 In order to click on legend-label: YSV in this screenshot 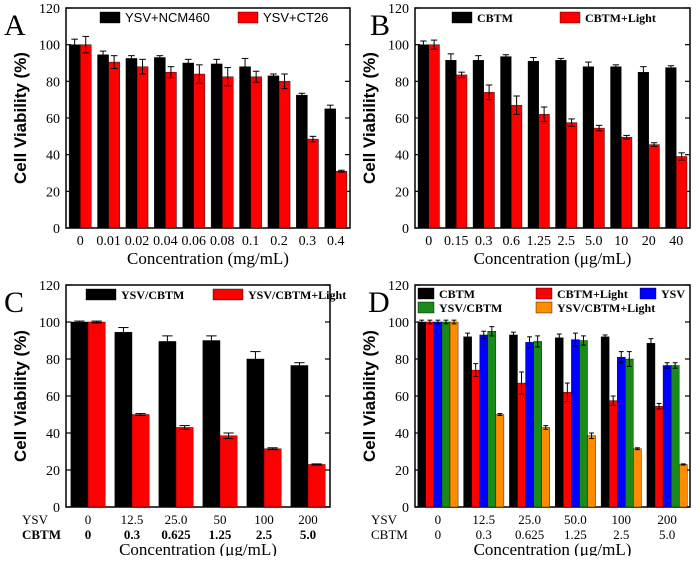, I will do `click(673, 294)`.